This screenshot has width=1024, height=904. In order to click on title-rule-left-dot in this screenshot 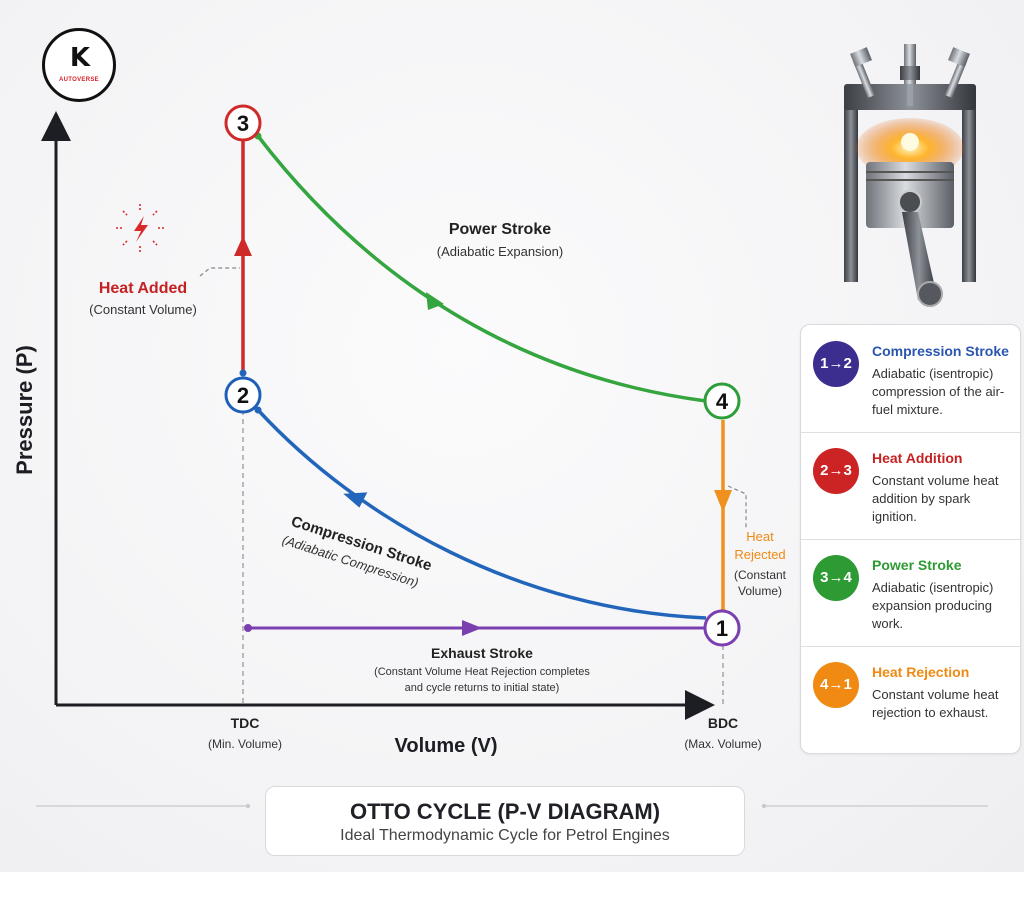, I will do `click(248, 806)`.